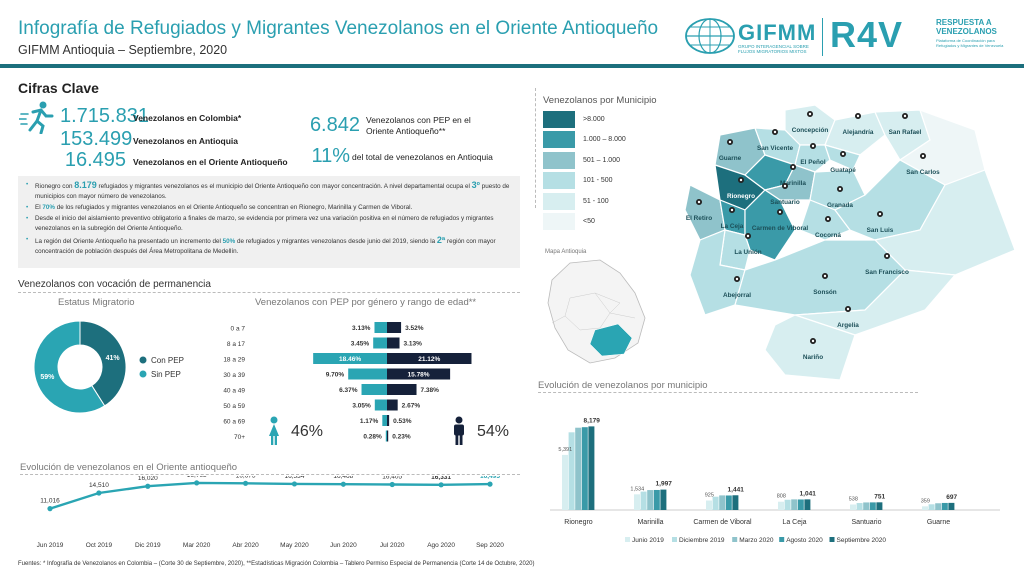  What do you see at coordinates (566, 252) in the screenshot?
I see `inset-map-label: Mapa Antioquia` at bounding box center [566, 252].